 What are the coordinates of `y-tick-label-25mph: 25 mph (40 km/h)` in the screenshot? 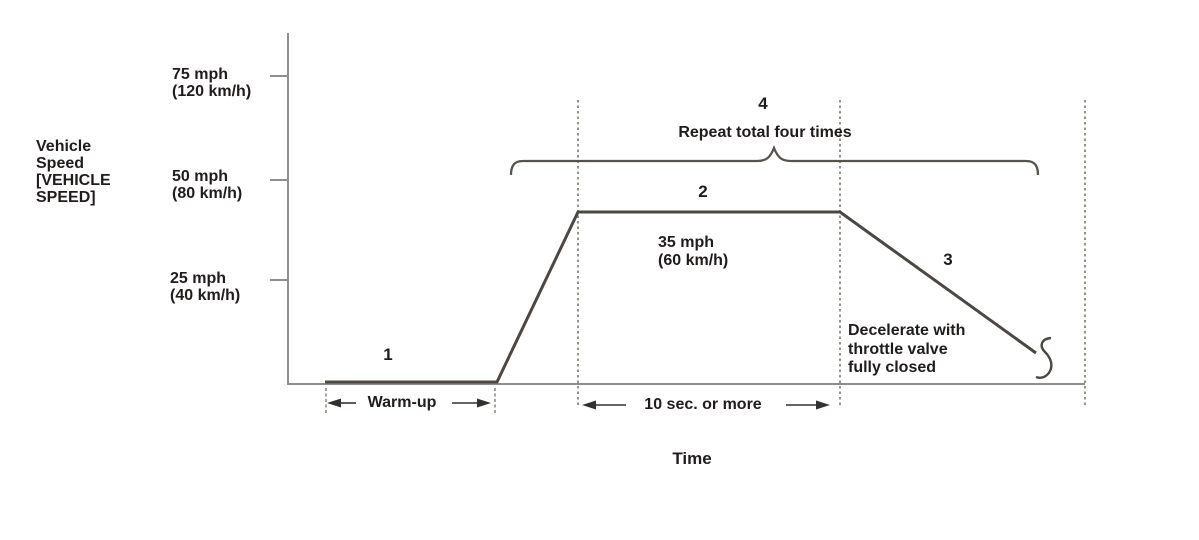 It's located at (205, 287).